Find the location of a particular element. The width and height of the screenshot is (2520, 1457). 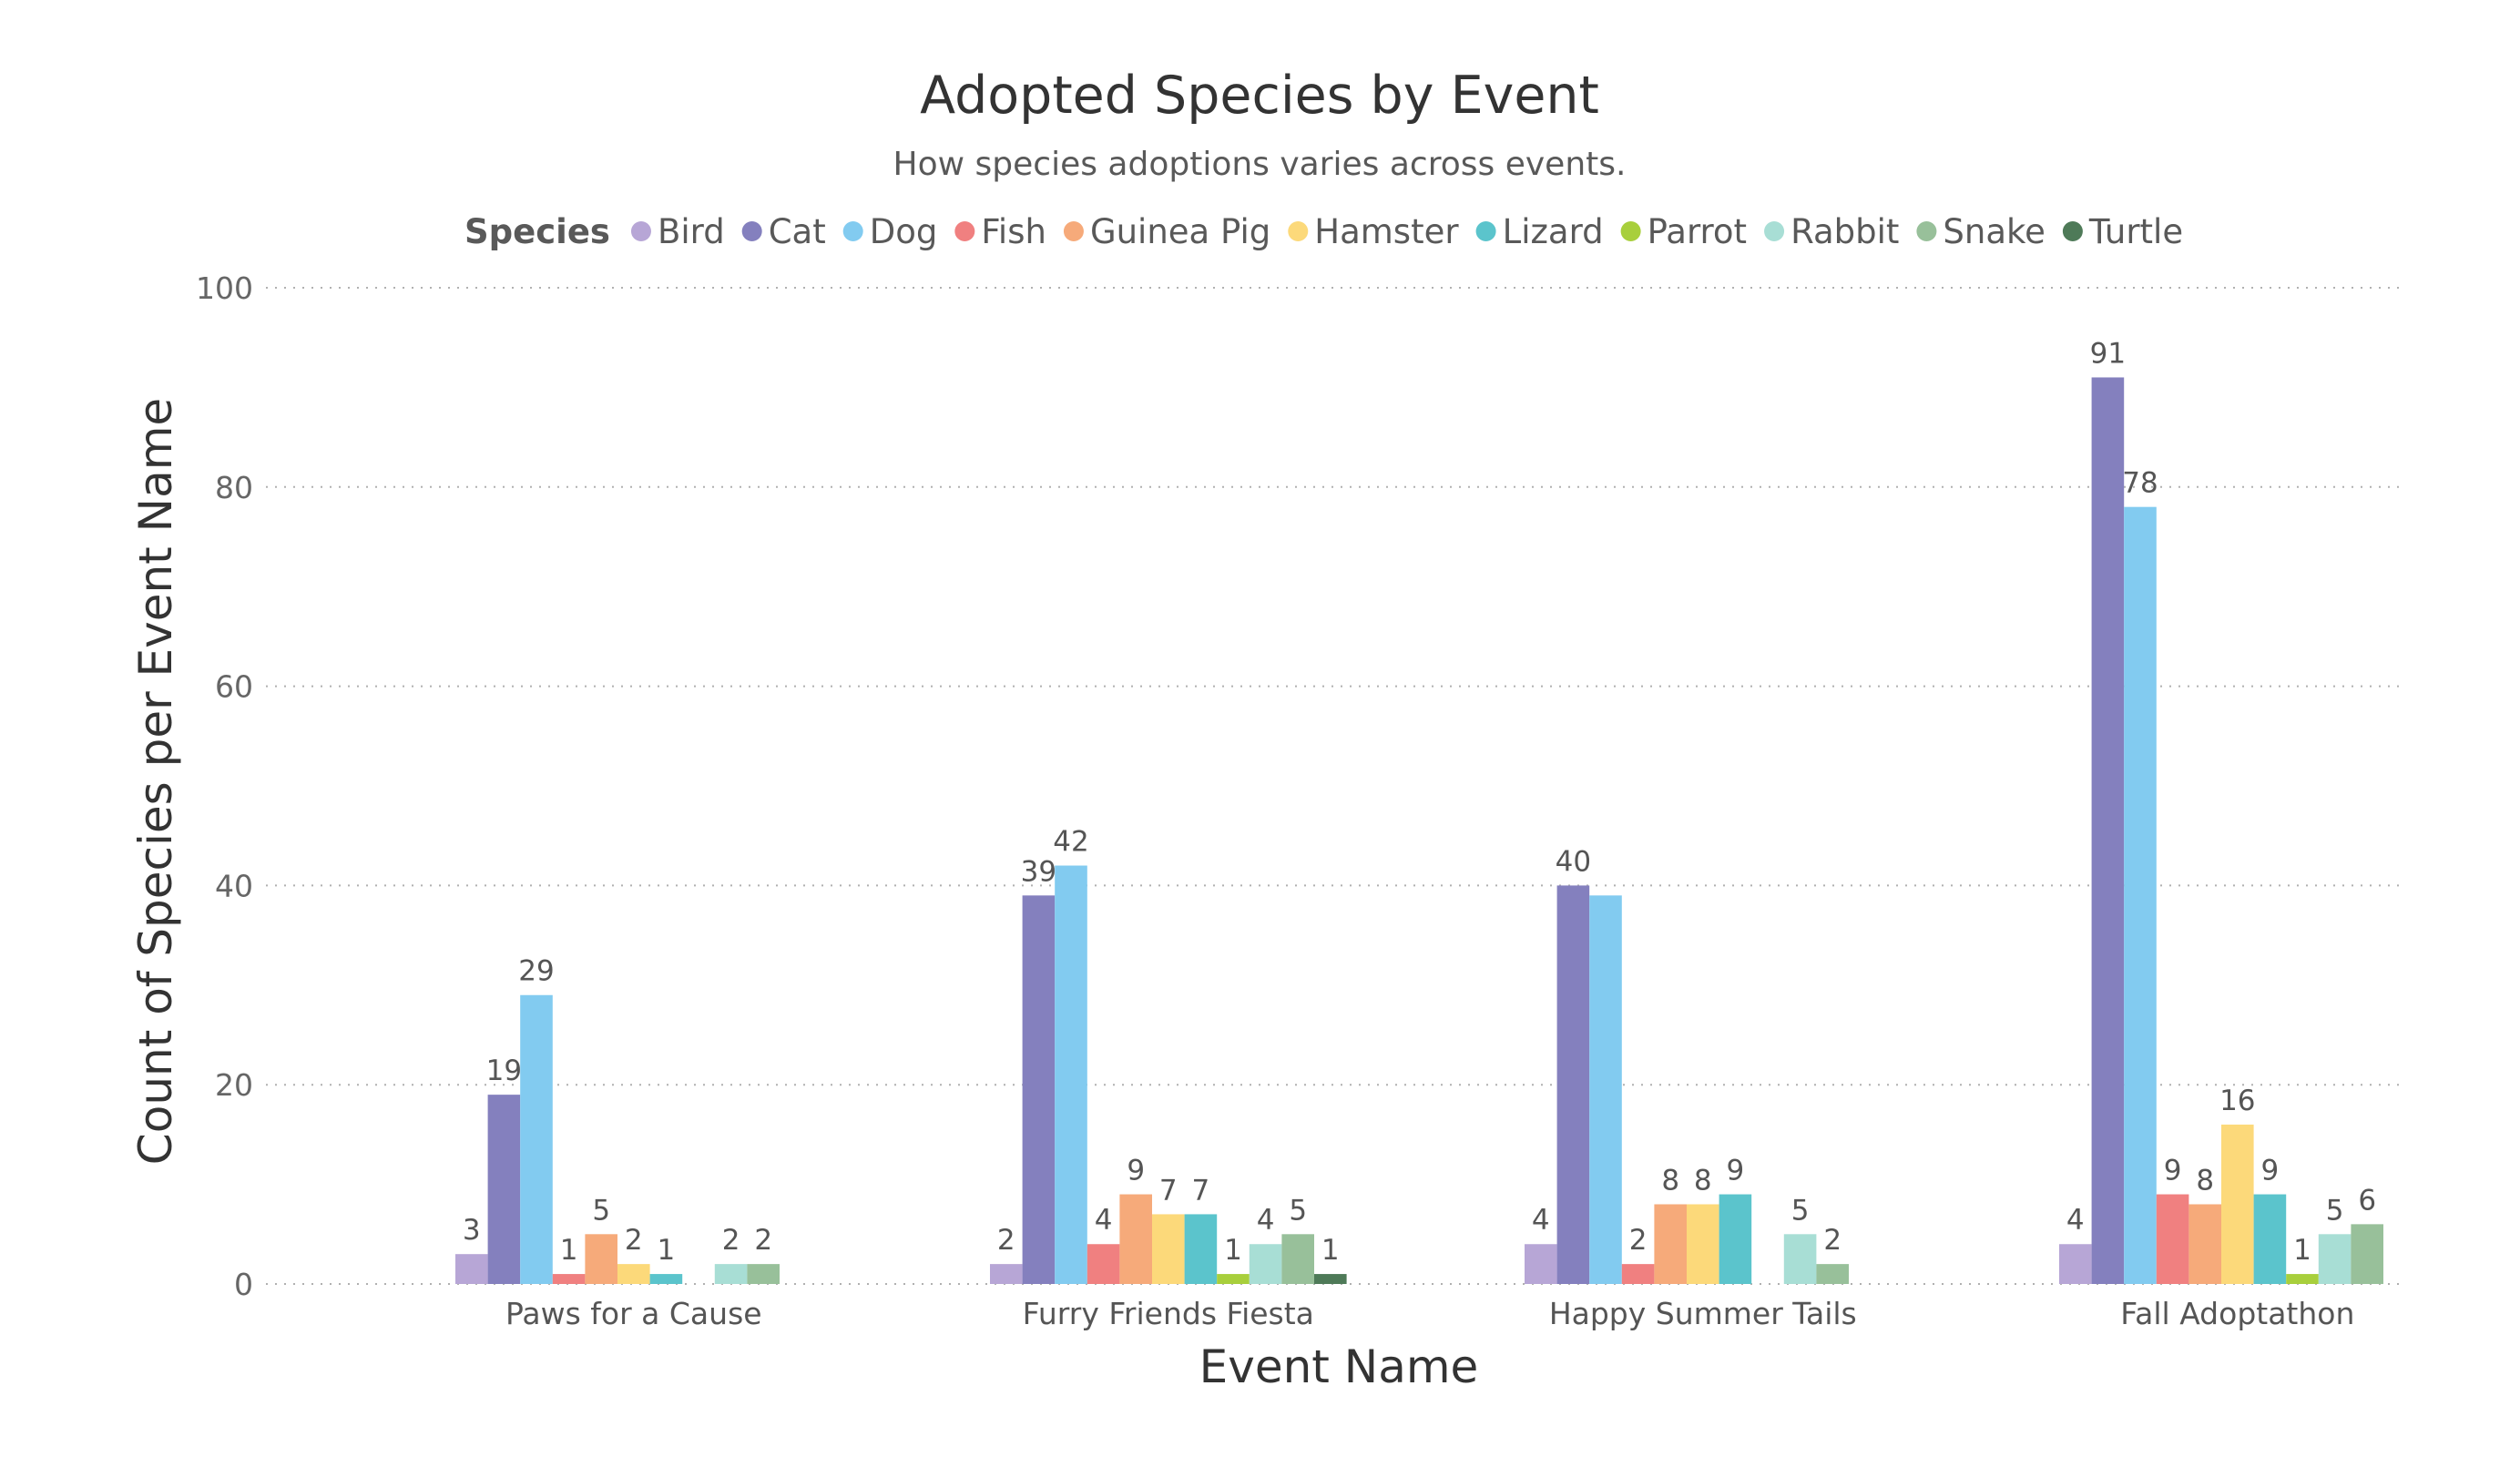

y-axis-ticks: 0 20 40 60 80 100 is located at coordinates (224, 786).